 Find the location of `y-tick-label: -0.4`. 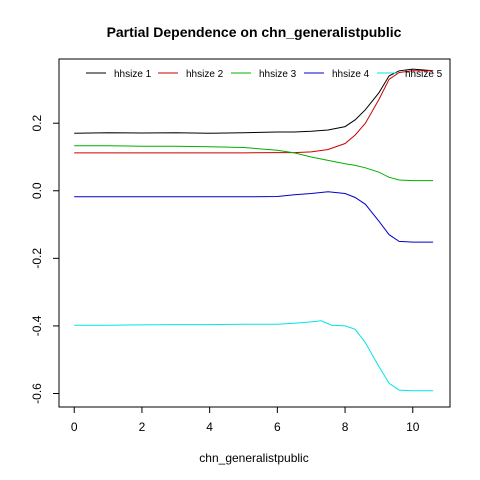

y-tick-label: -0.4 is located at coordinates (37, 325).